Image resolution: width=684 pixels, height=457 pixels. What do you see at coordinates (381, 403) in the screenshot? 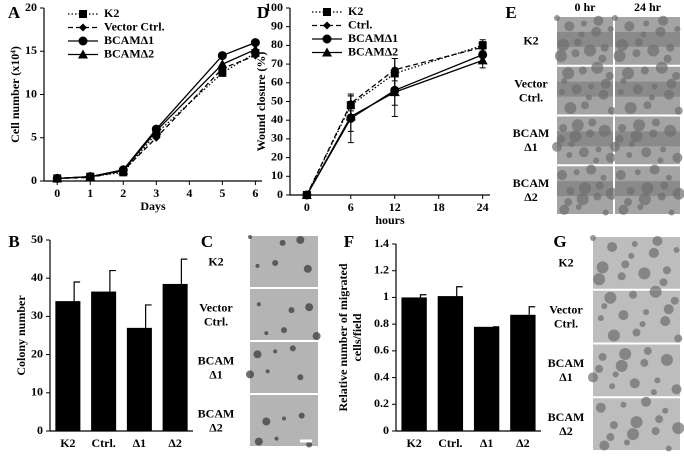
I see `y-tick-label: 0.2` at bounding box center [381, 403].